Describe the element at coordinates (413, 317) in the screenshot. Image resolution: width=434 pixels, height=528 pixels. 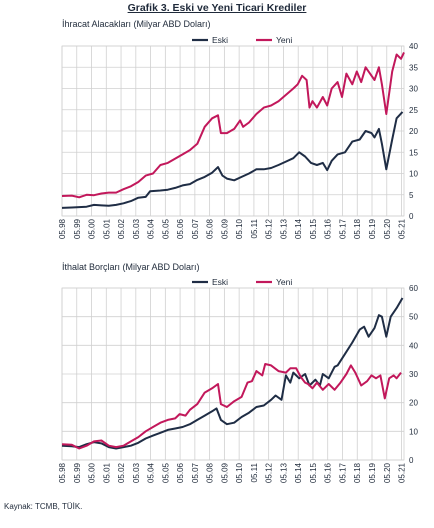
I see `y-tick-label-1-5: 50` at that location.